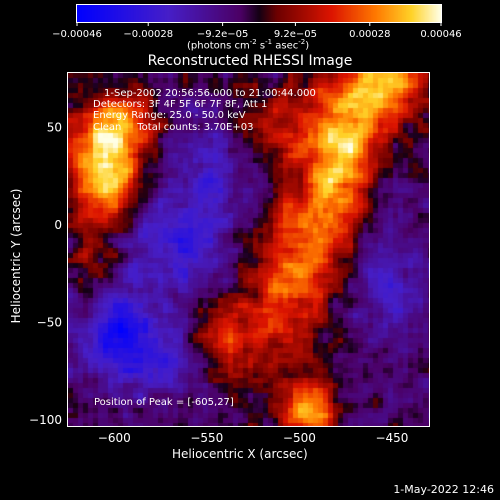 Image resolution: width=500 pixels, height=500 pixels. I want to click on colorbar-tick-label: 0.00046, so click(440, 34).